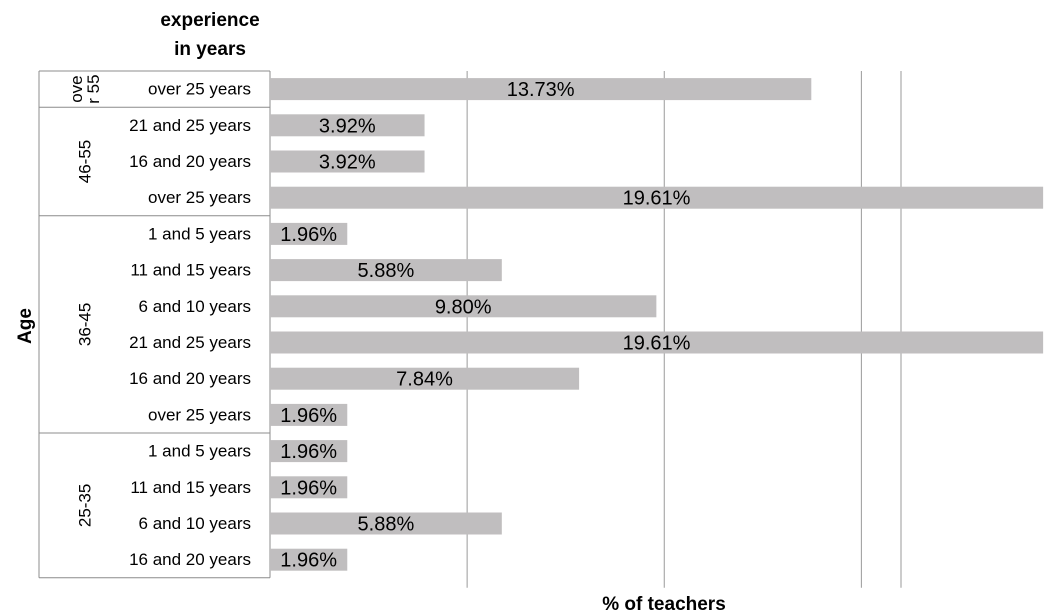 The width and height of the screenshot is (1049, 615). I want to click on group-label: r 55, so click(93, 88).